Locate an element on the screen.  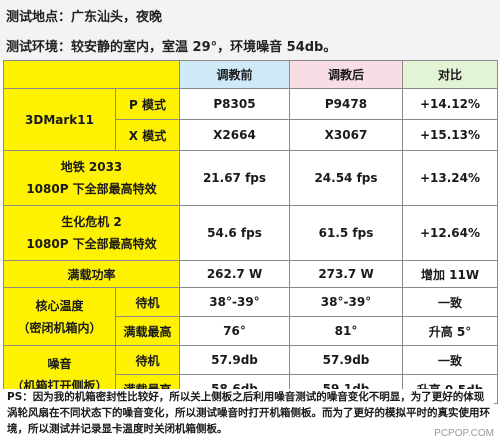
cell-diff: +13.24% is located at coordinates (450, 178).